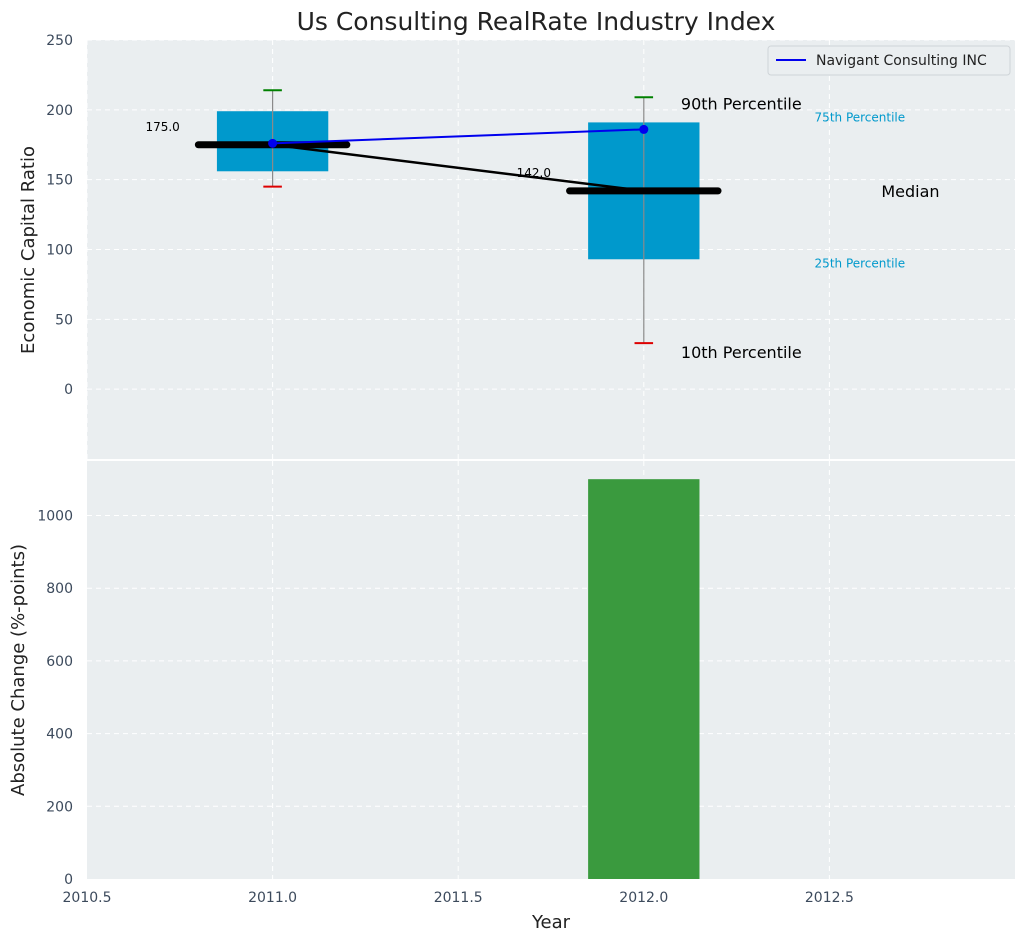  I want to click on annotation-p25: 25th Percentile, so click(860, 263).